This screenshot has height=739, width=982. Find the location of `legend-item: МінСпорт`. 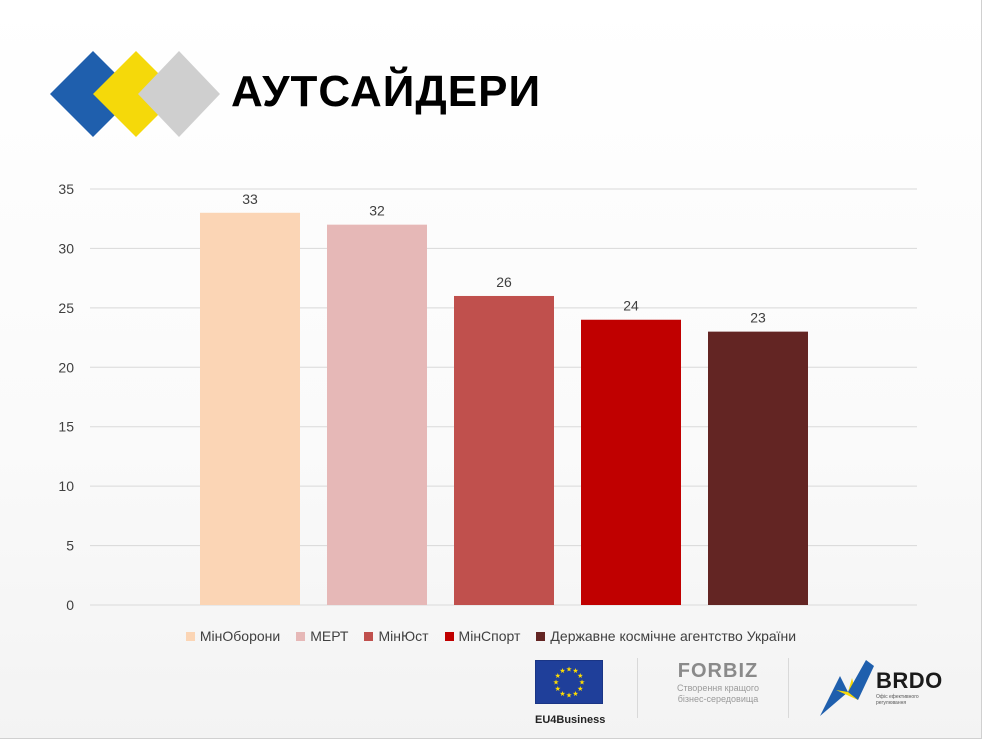

legend-item: МінСпорт is located at coordinates (482, 636).